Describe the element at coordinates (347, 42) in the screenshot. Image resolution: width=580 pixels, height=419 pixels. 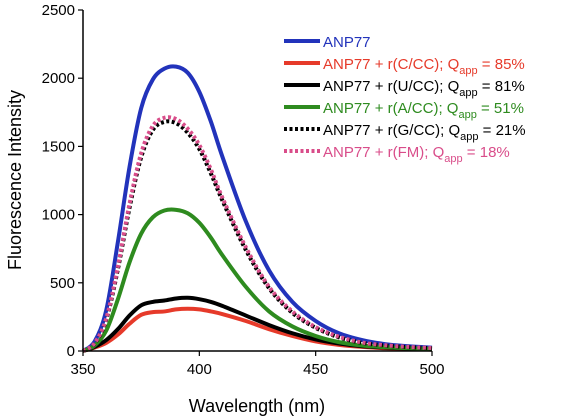
I see `legend-label: ANP77` at that location.